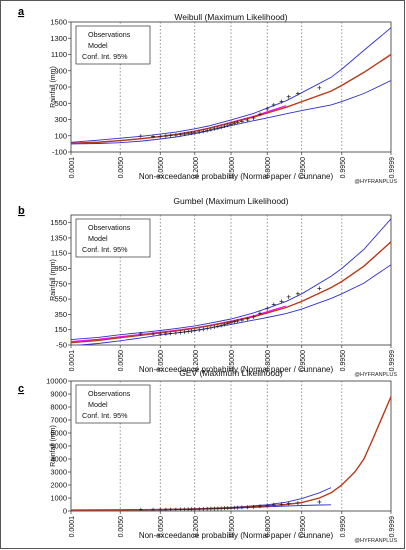 The height and width of the screenshot is (550, 406). Describe the element at coordinates (58, 22) in the screenshot. I see `y-tick-label: 1500` at that location.